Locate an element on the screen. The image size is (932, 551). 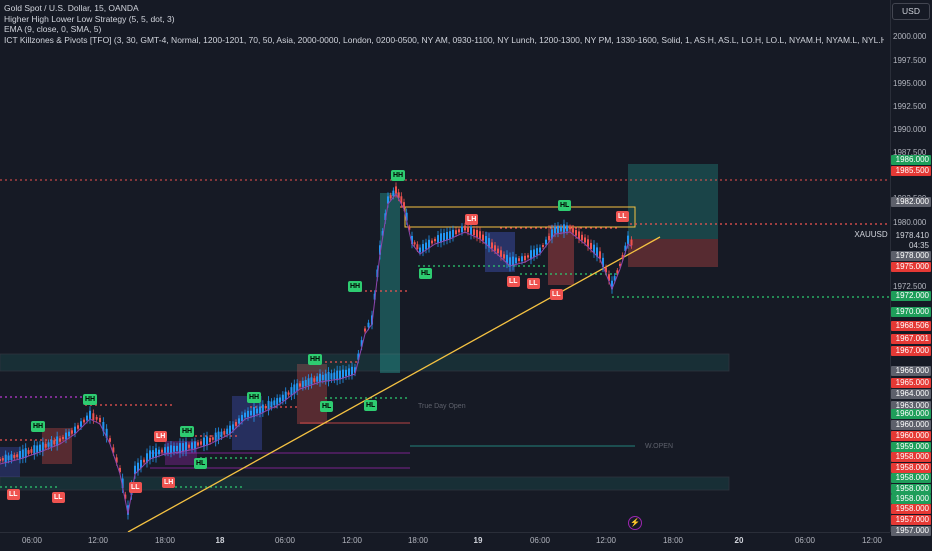
time-tick: 06:00 is located at coordinates (805, 540).